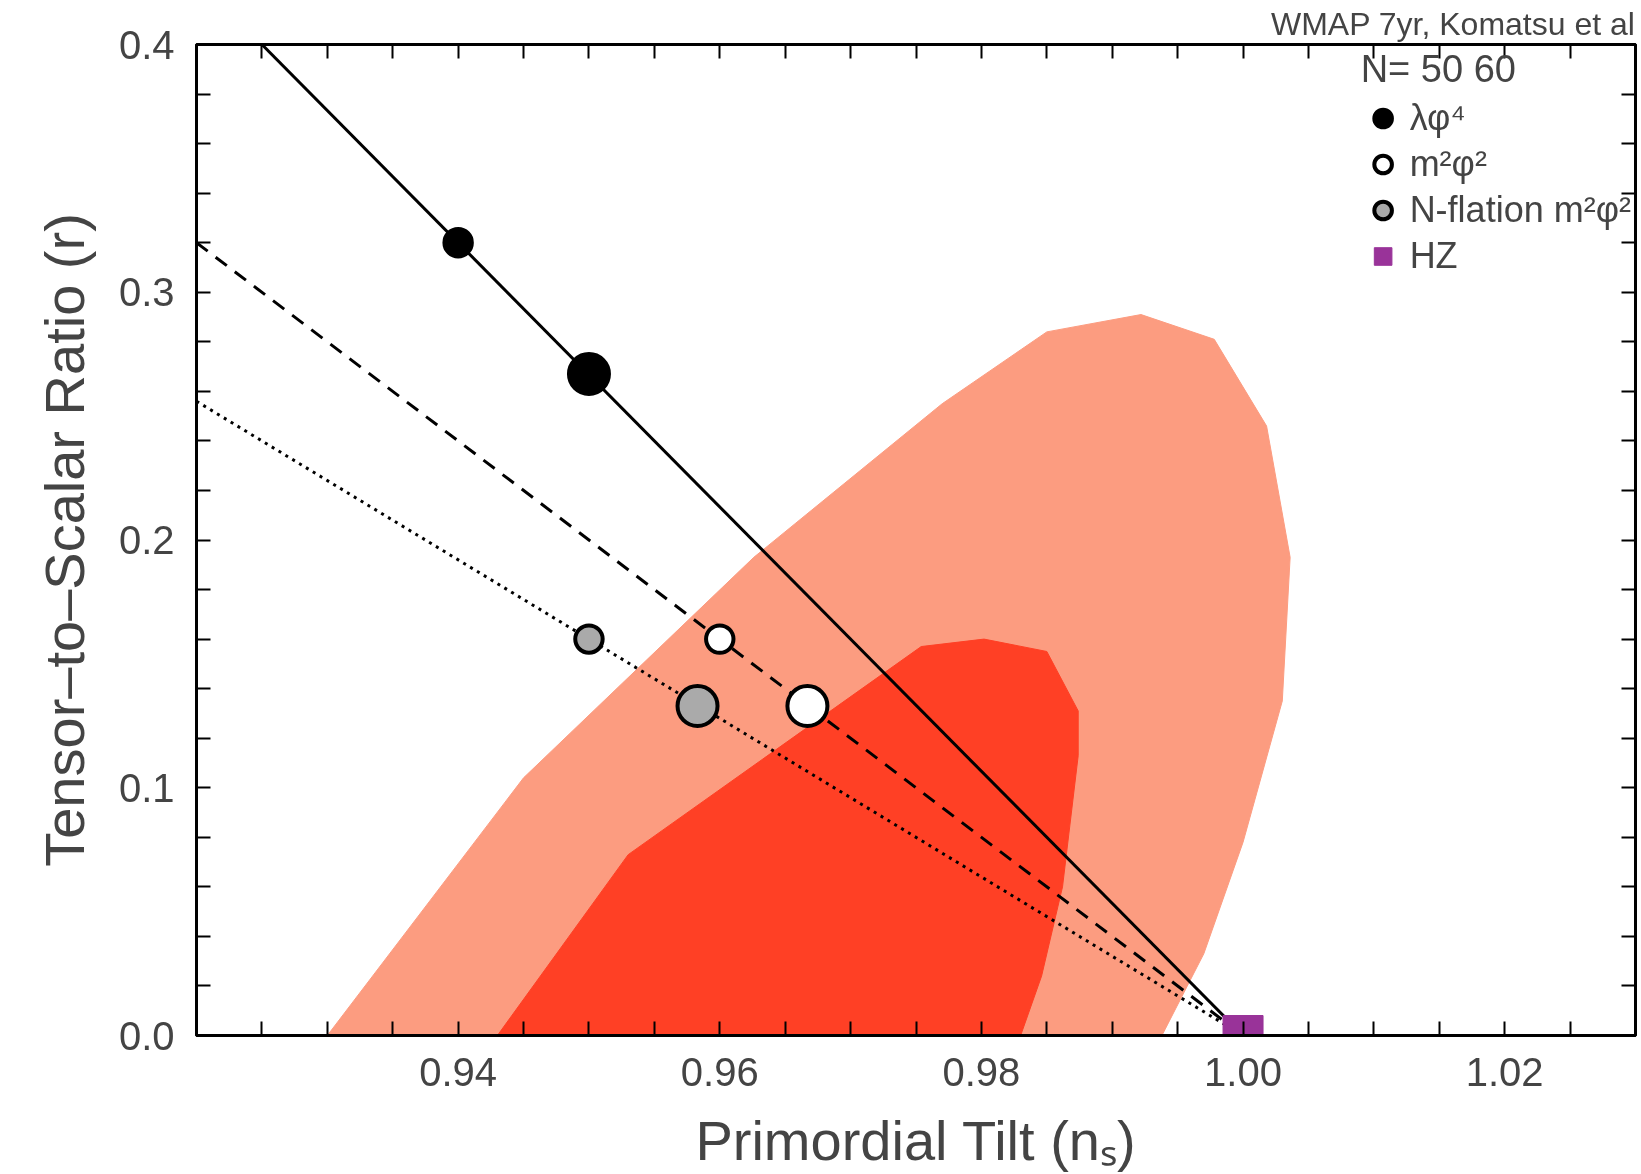 The height and width of the screenshot is (1174, 1641). I want to click on legend-label: λφ⁴, so click(1437, 118).